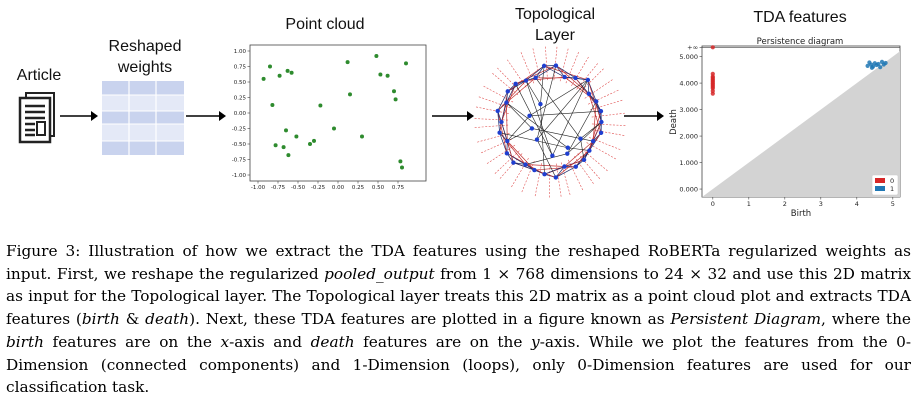 Image resolution: width=917 pixels, height=416 pixels. Describe the element at coordinates (239, 161) in the screenshot. I see `y-tick-label: -0.75` at that location.